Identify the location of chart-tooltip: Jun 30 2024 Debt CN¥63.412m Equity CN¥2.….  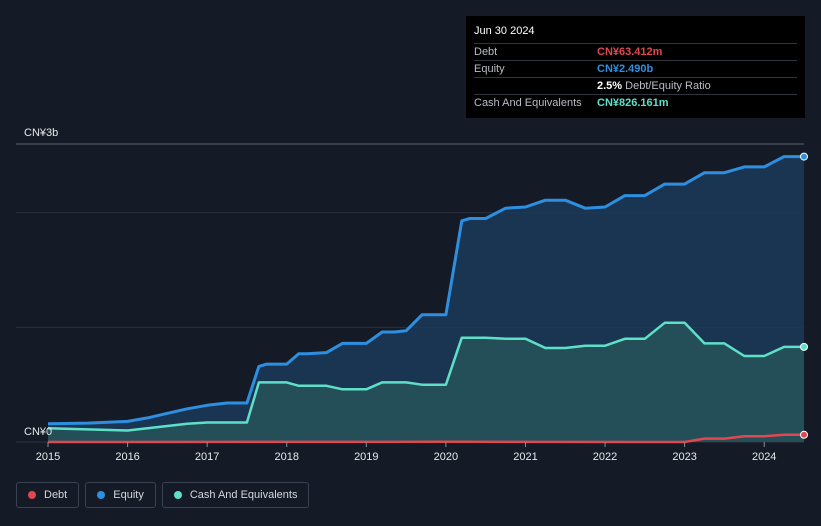
(635, 67).